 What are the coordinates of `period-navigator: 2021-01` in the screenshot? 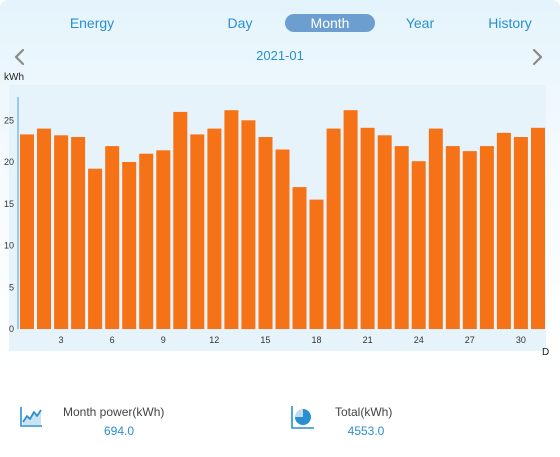 It's located at (280, 57).